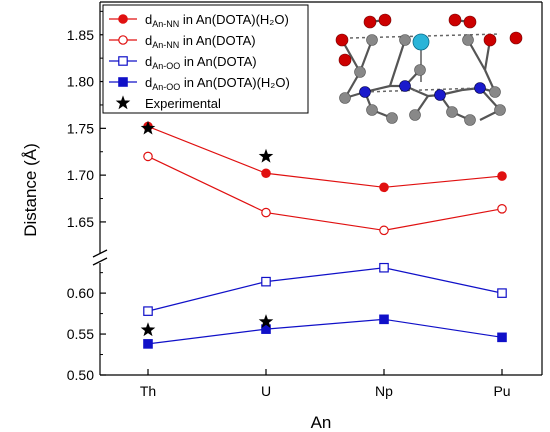  What do you see at coordinates (201, 62) in the screenshot?
I see `legend-label: dAn-OO in An(DOTA)` at bounding box center [201, 62].